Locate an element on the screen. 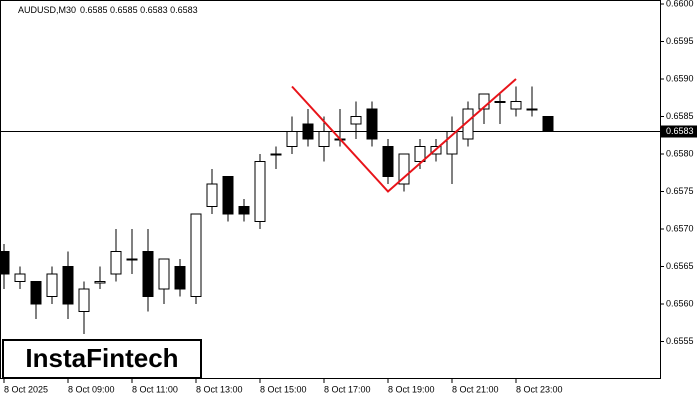 This screenshot has height=400, width=700. chart-subtitle: 0.6585 0.6585 0.6583 0.6583 is located at coordinates (139, 10).